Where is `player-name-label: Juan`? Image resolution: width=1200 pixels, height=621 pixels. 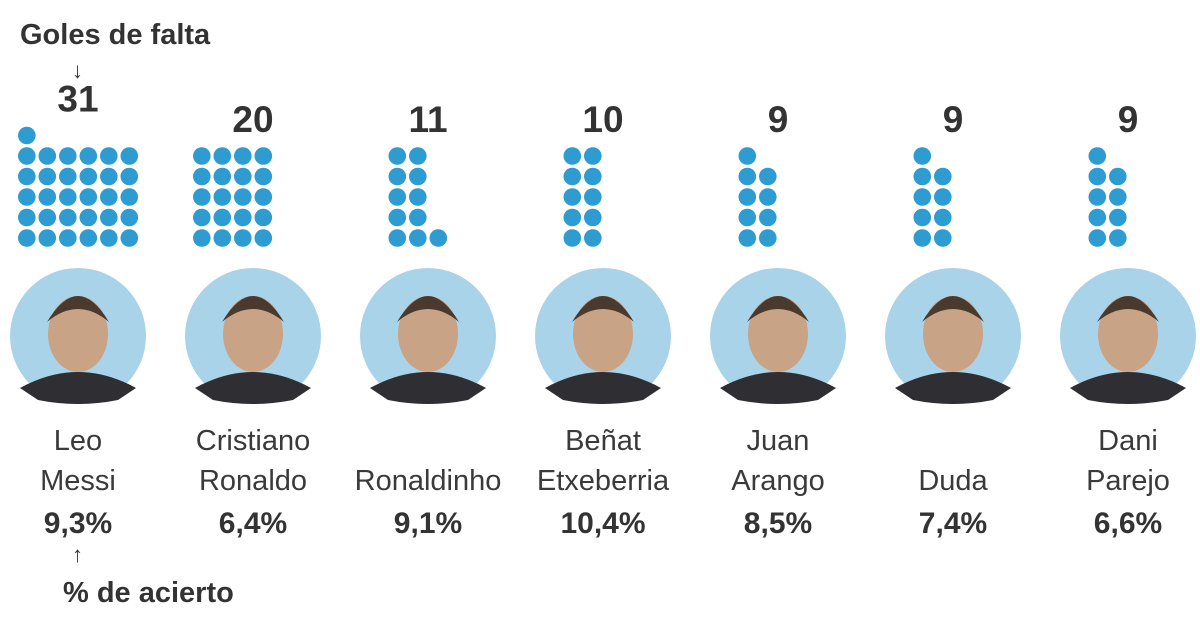 player-name-label: Juan is located at coordinates (778, 441).